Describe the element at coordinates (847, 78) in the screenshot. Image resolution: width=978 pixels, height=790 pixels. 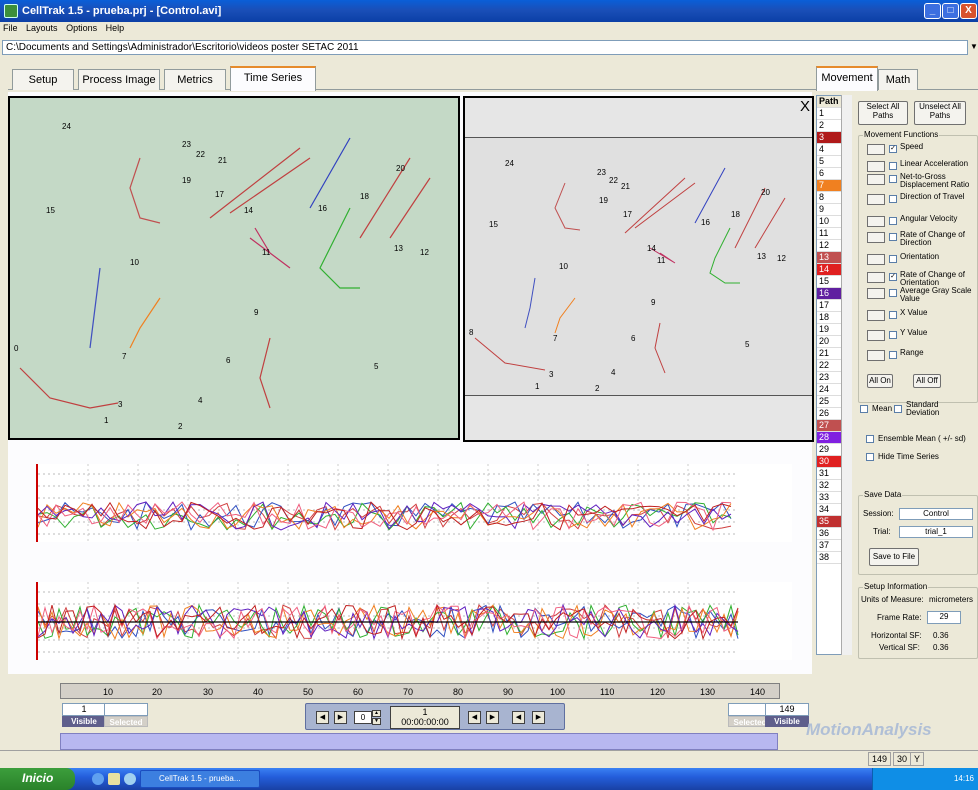
I see `tab-movement: Movement` at that location.